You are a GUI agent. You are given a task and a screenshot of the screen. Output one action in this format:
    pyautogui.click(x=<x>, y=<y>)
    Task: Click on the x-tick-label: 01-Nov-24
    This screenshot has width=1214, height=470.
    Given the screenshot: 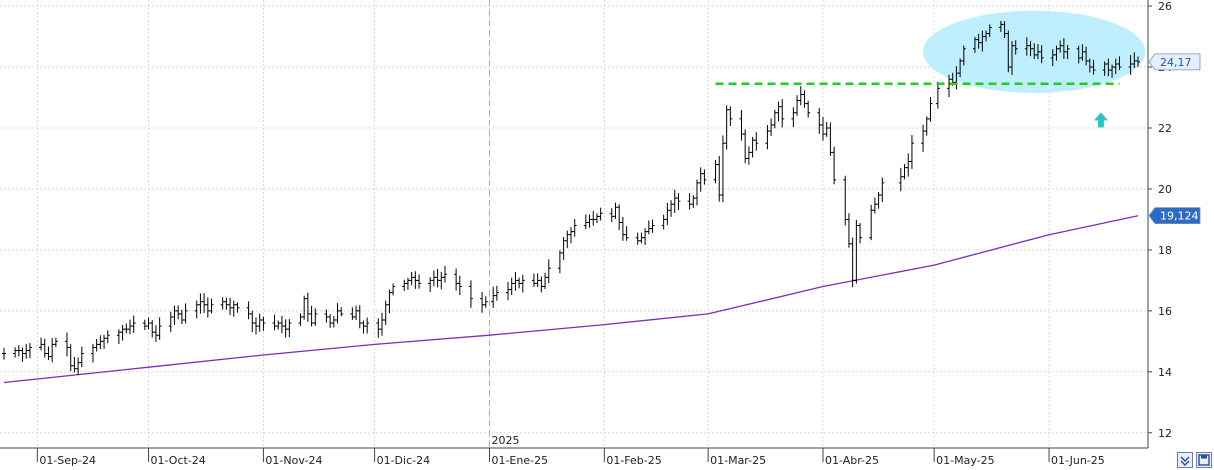 What is the action you would take?
    pyautogui.click(x=293, y=460)
    